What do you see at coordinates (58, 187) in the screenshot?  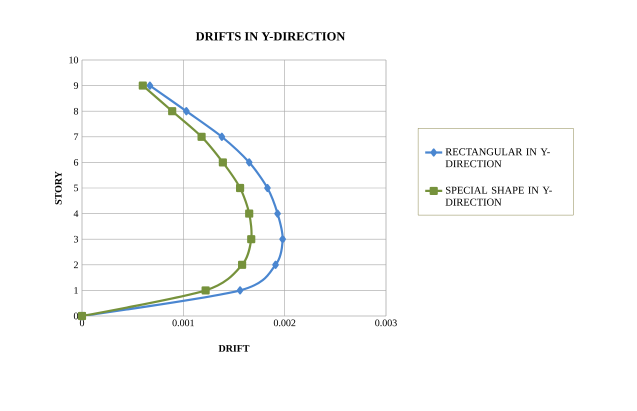 I see `y-axis-title: STORY` at bounding box center [58, 187].